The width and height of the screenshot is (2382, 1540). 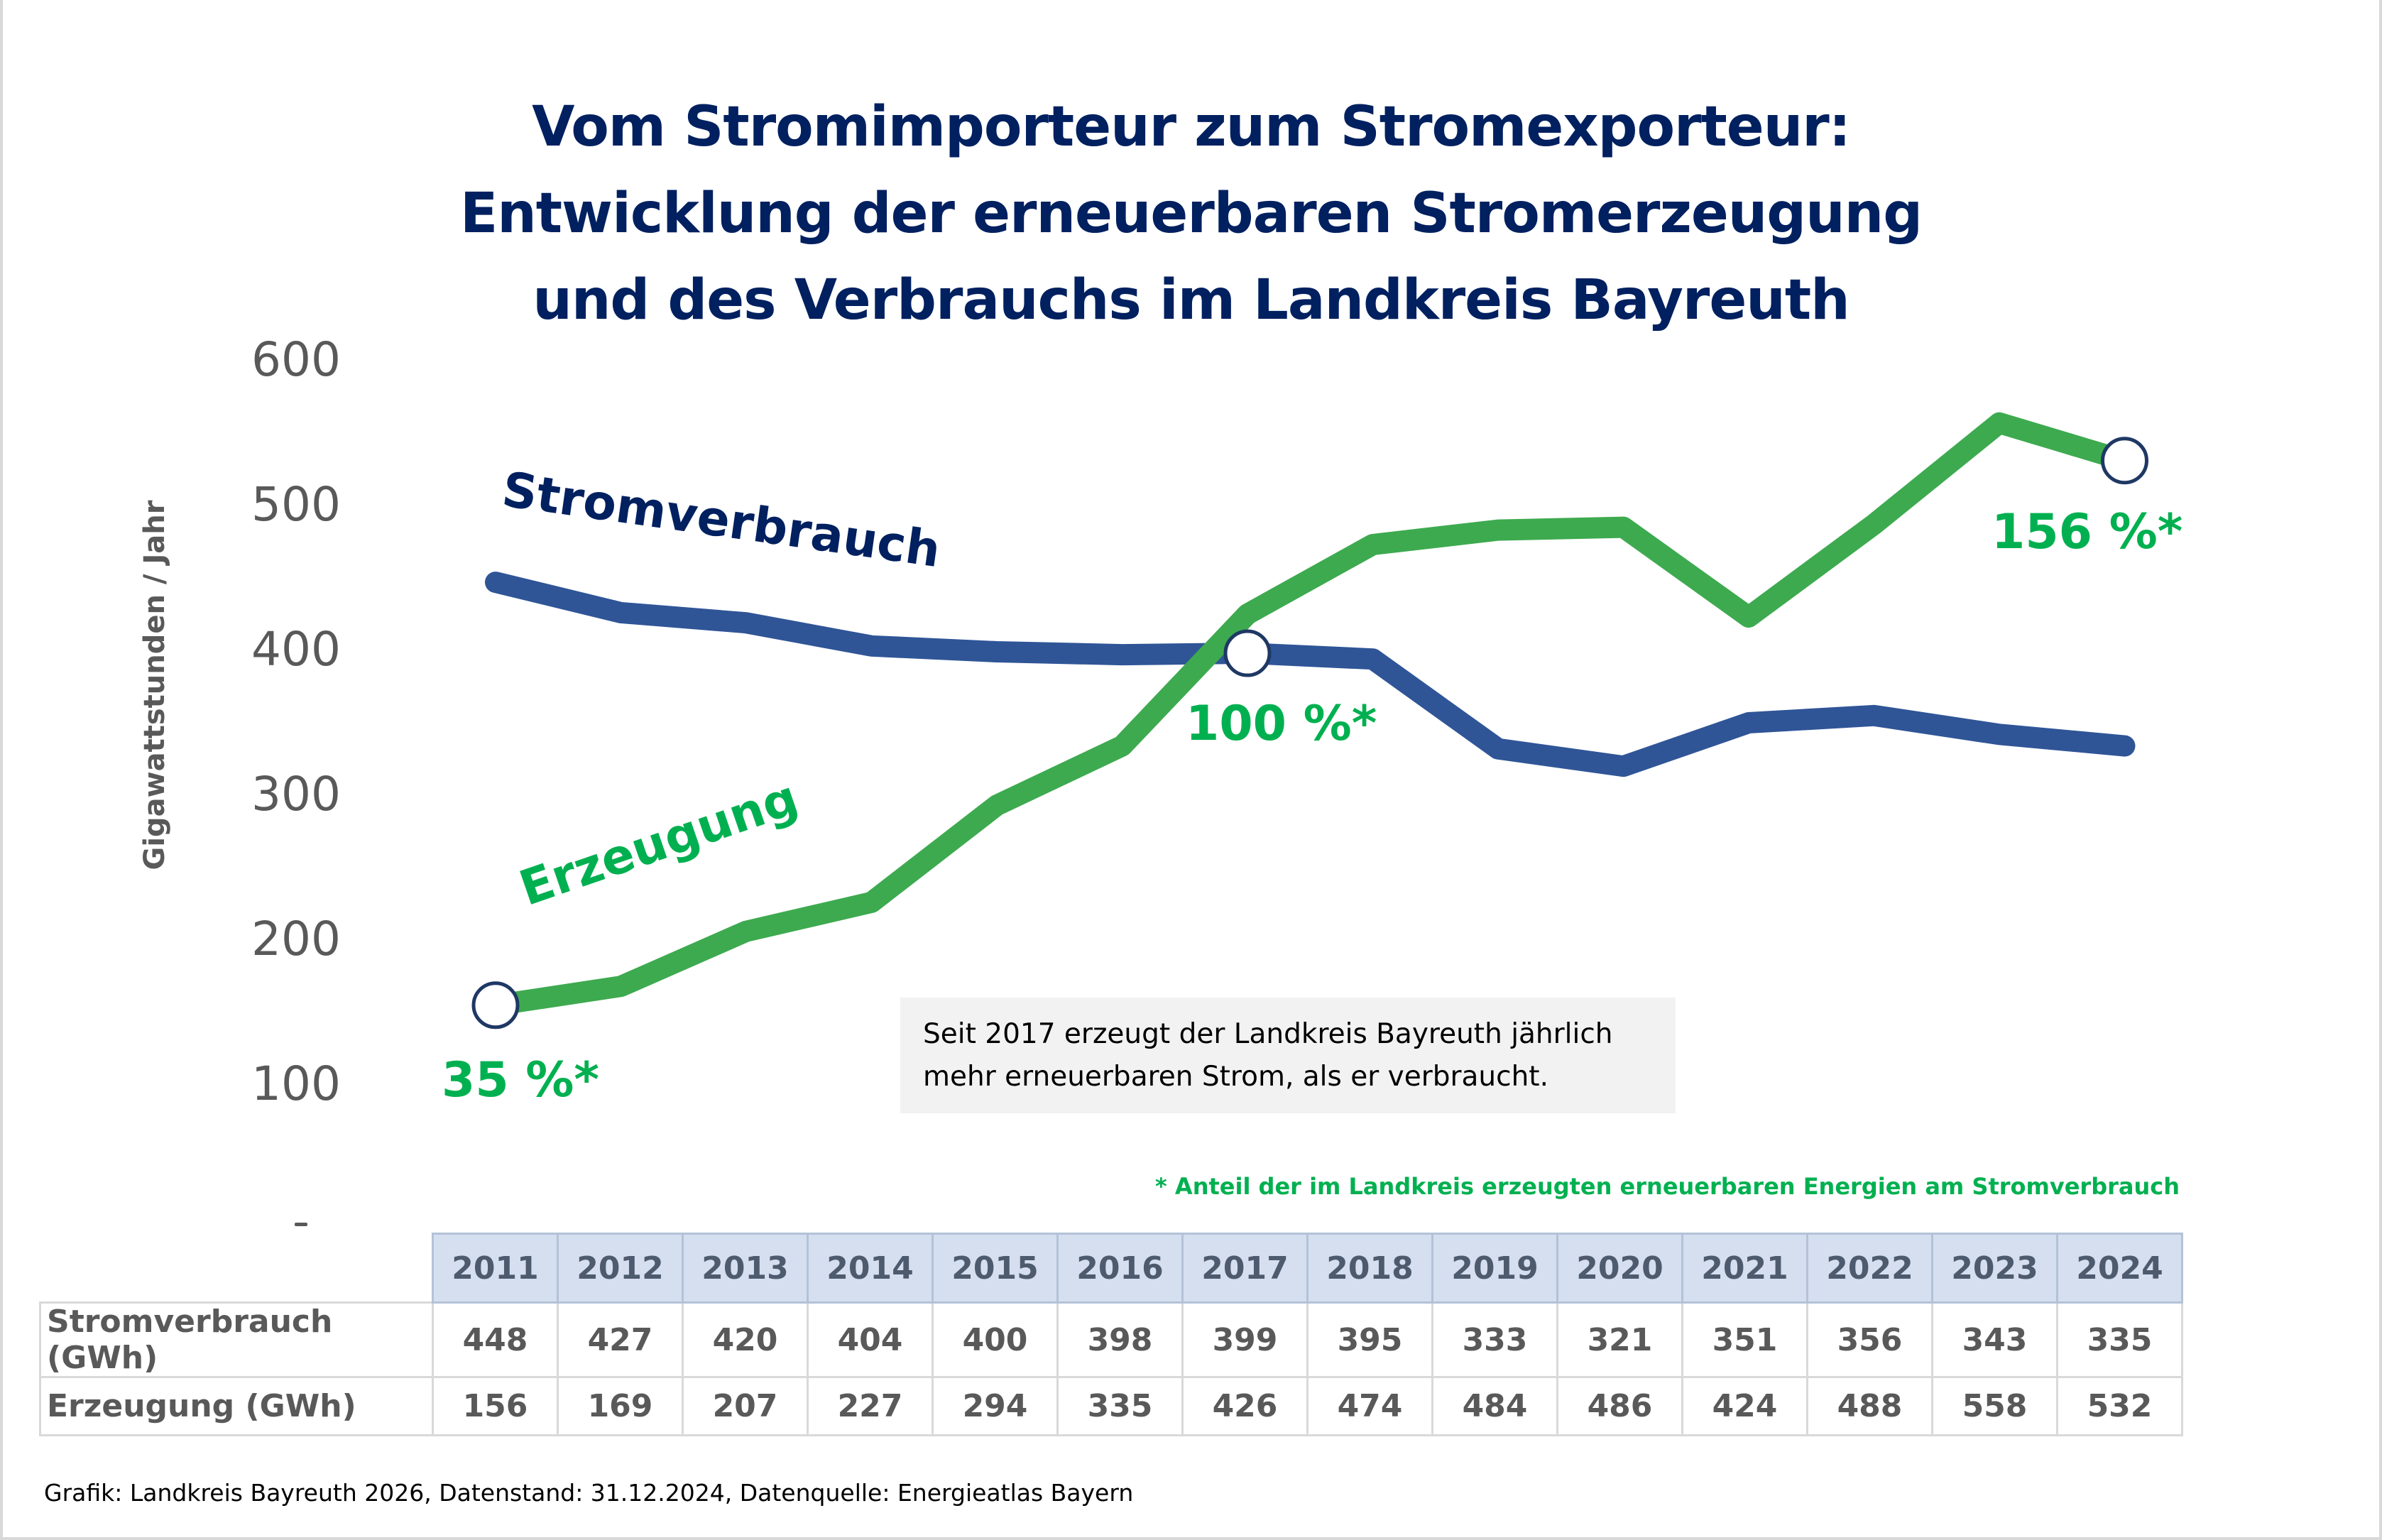 I want to click on title-line-3: und des Verbrauchs im Landkreis Bayreuth, so click(x=1191, y=300).